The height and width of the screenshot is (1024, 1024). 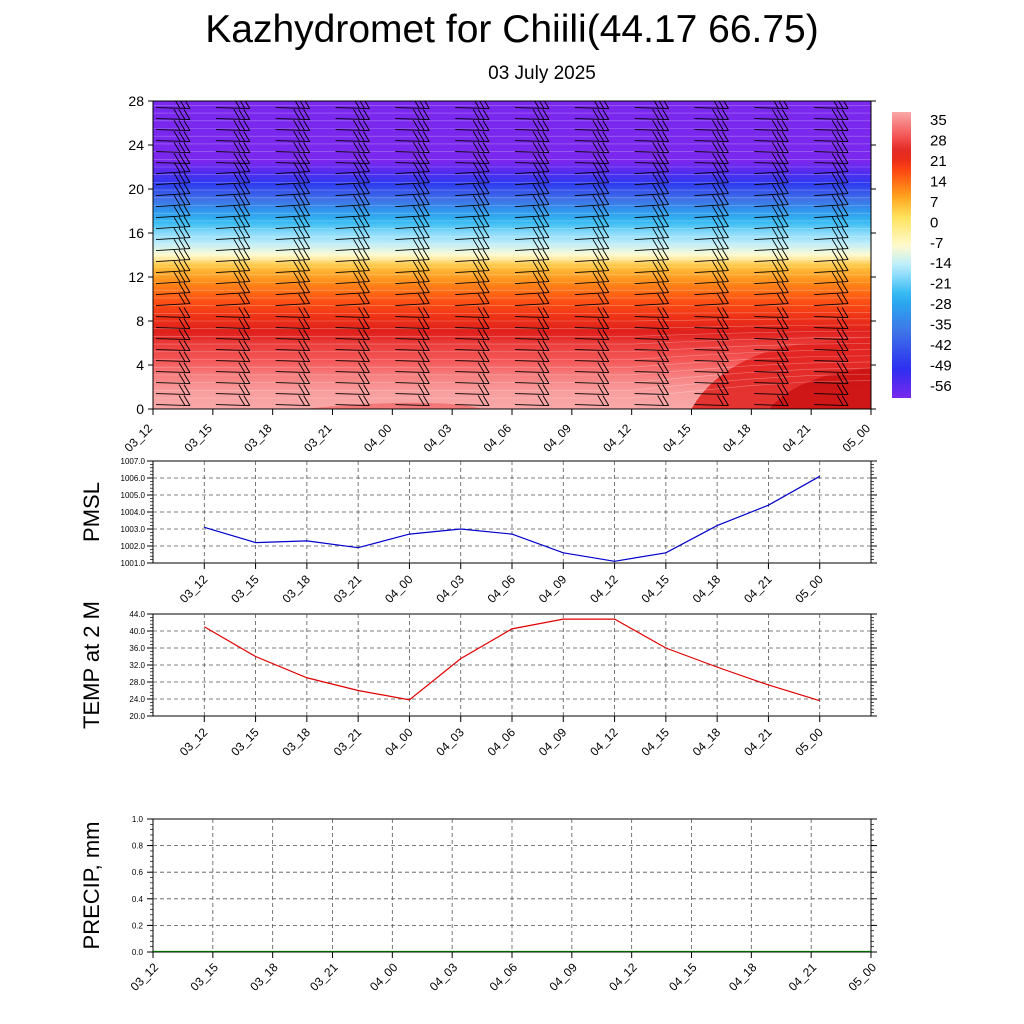 What do you see at coordinates (502, 589) in the screenshot?
I see `pmsl-x-tick-label: 04_06` at bounding box center [502, 589].